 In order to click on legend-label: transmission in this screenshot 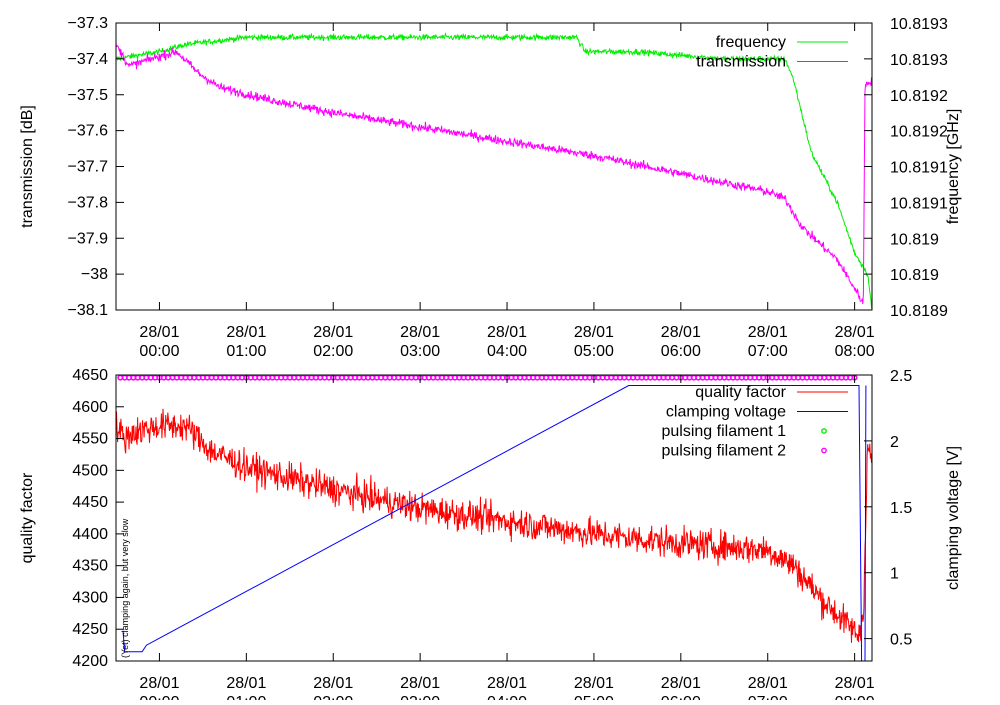, I will do `click(741, 62)`.